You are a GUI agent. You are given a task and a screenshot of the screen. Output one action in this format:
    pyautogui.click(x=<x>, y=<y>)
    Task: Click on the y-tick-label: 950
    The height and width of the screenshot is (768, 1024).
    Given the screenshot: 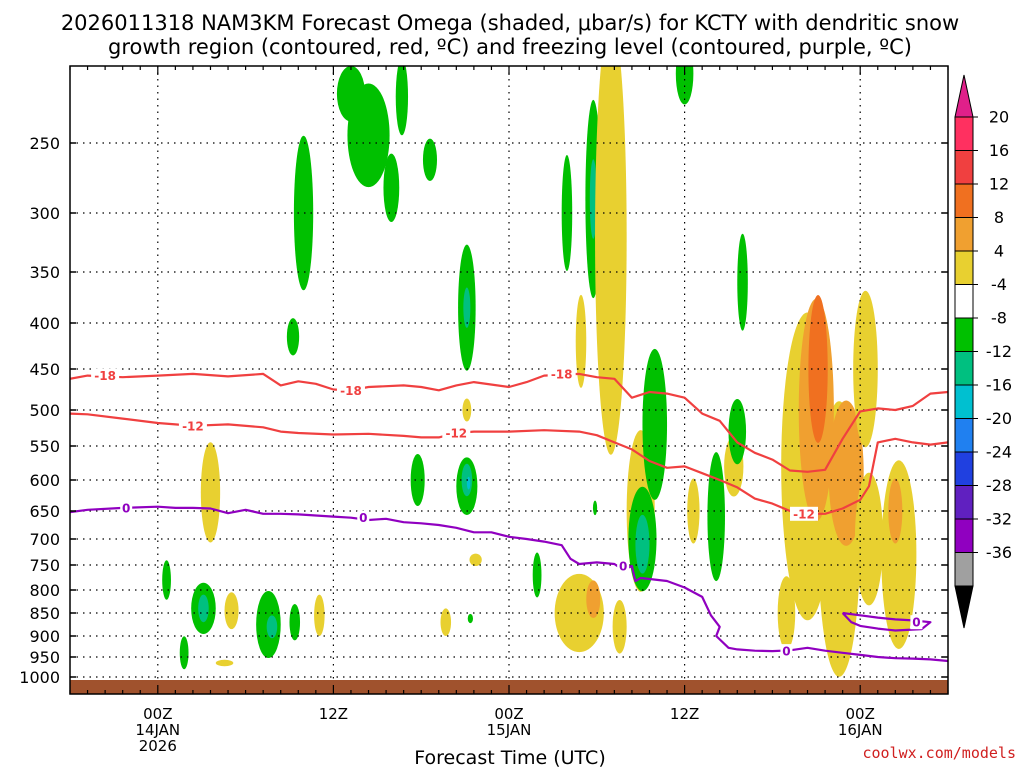 What is the action you would take?
    pyautogui.click(x=44, y=657)
    